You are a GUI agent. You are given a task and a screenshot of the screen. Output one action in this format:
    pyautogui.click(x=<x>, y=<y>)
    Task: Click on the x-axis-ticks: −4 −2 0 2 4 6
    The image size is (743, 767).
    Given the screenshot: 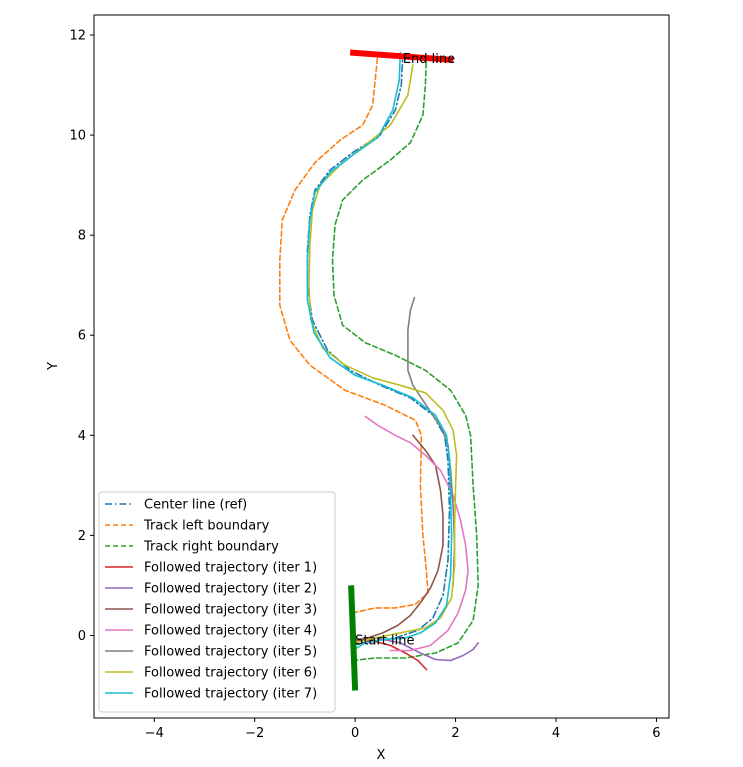 What is the action you would take?
    pyautogui.click(x=403, y=729)
    